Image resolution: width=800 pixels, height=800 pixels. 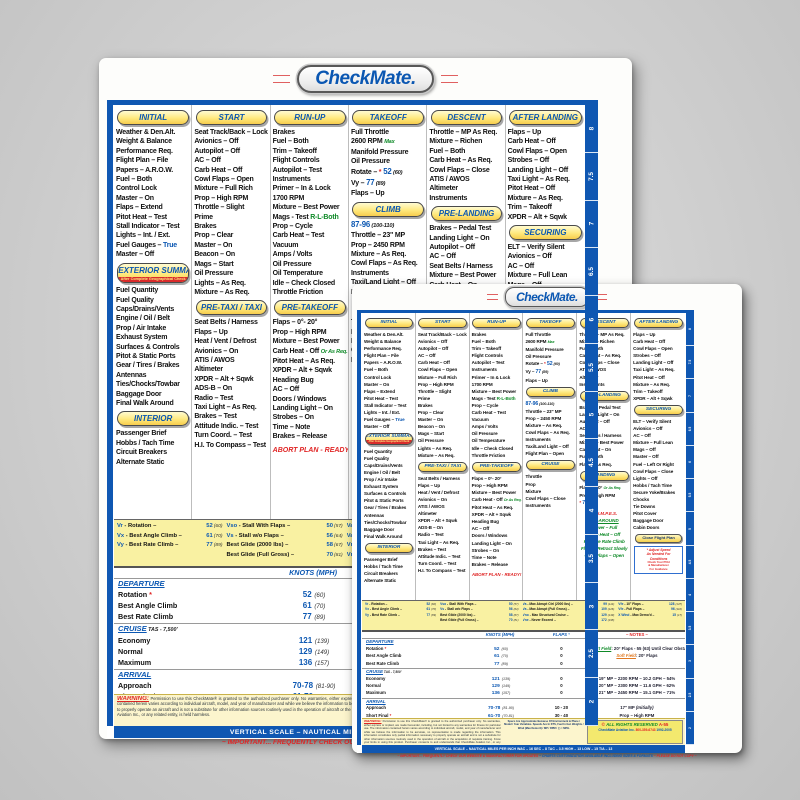 I want to click on vspeed-code: Vy, so click(x=367, y=614).